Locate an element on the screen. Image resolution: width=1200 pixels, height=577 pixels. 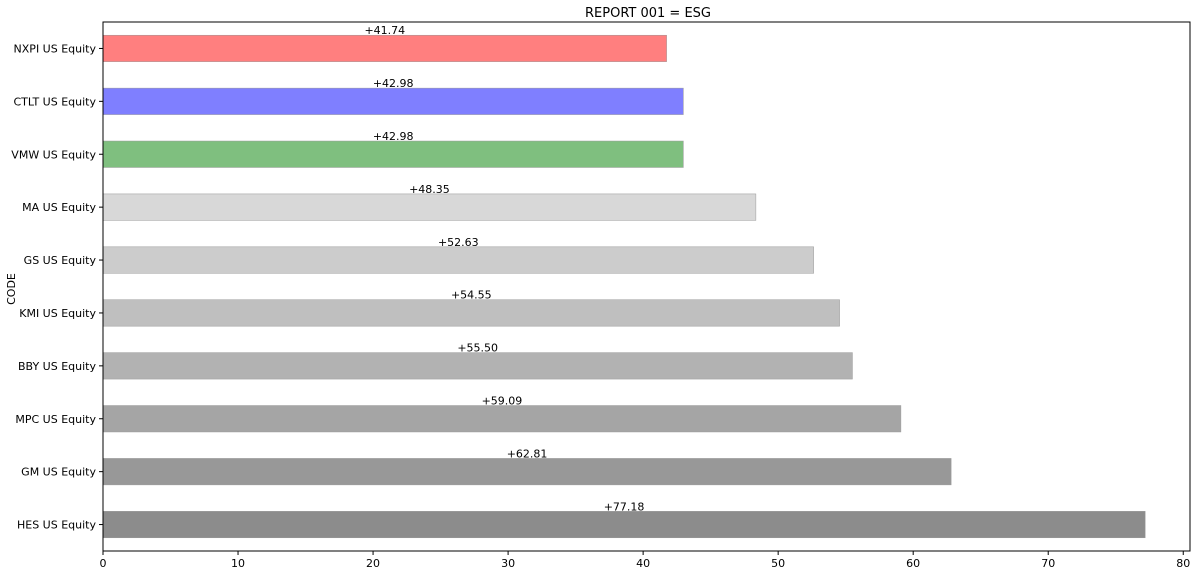
bar-ma-us-equity is located at coordinates (429, 207).